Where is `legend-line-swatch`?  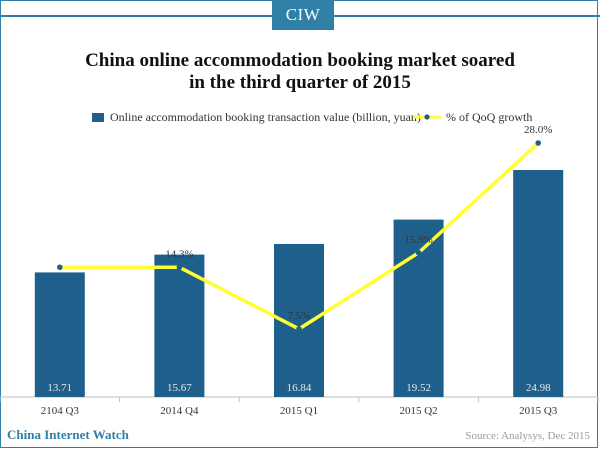 legend-line-swatch is located at coordinates (427, 117).